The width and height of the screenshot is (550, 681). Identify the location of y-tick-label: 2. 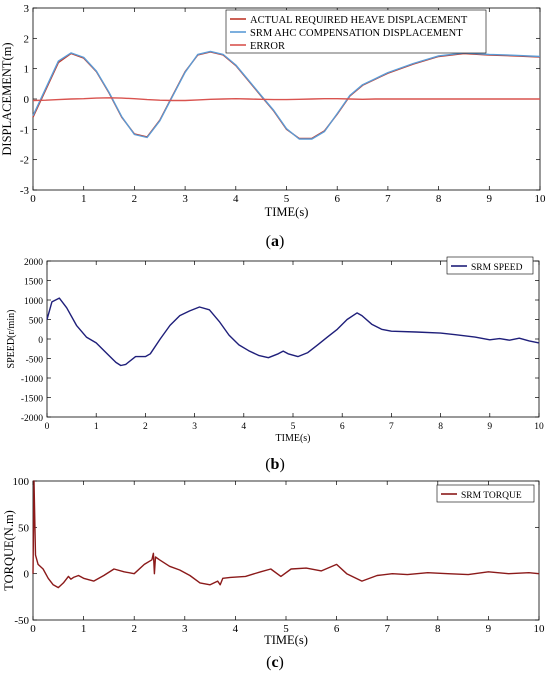
(27, 39).